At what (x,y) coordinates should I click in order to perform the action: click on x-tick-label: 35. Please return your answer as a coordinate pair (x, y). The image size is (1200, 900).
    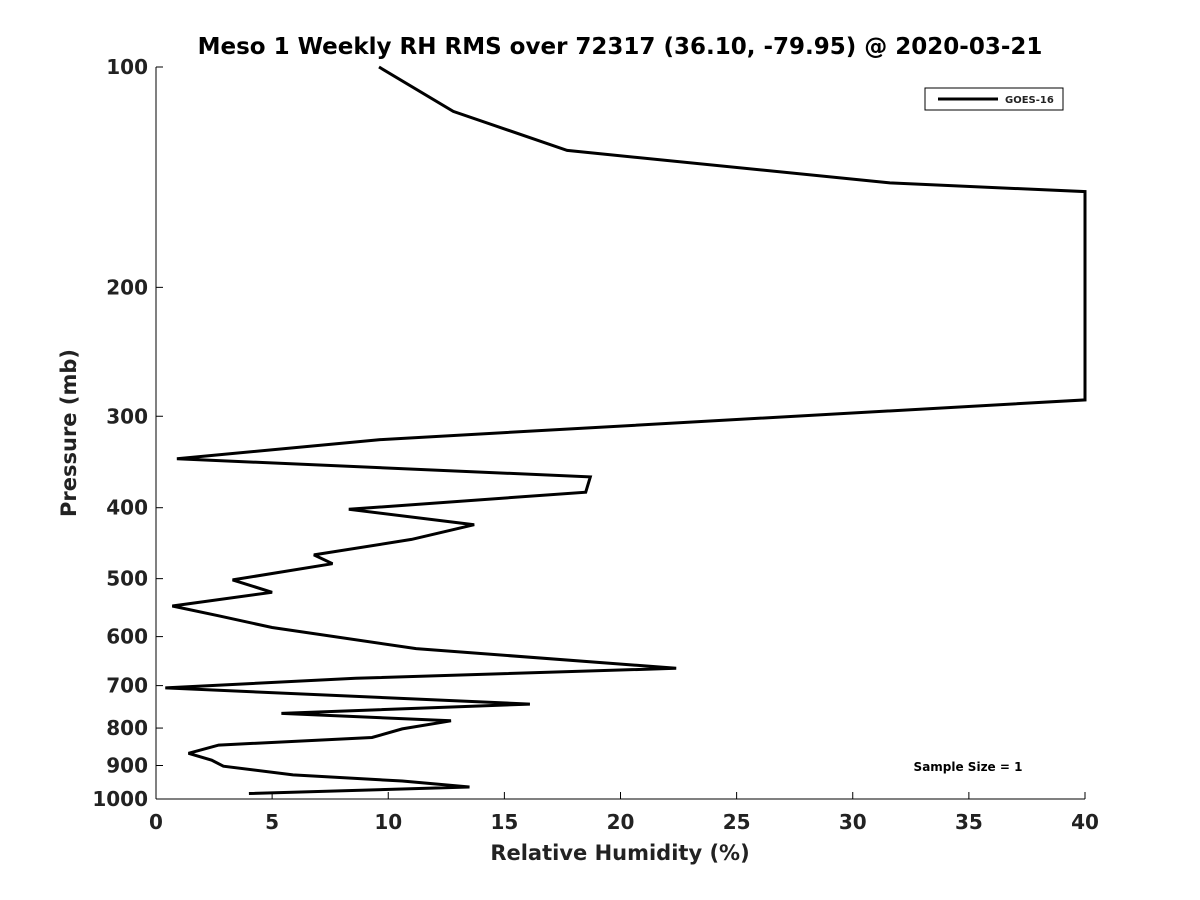
    Looking at the image, I should click on (969, 822).